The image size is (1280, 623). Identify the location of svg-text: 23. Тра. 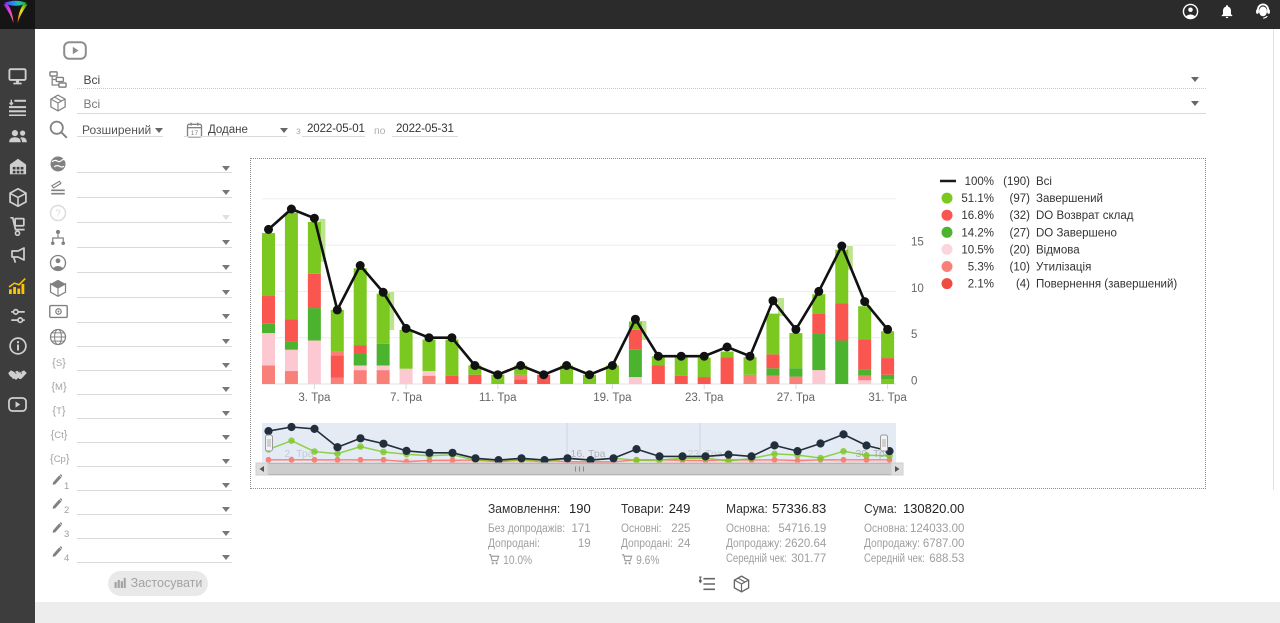
(704, 398).